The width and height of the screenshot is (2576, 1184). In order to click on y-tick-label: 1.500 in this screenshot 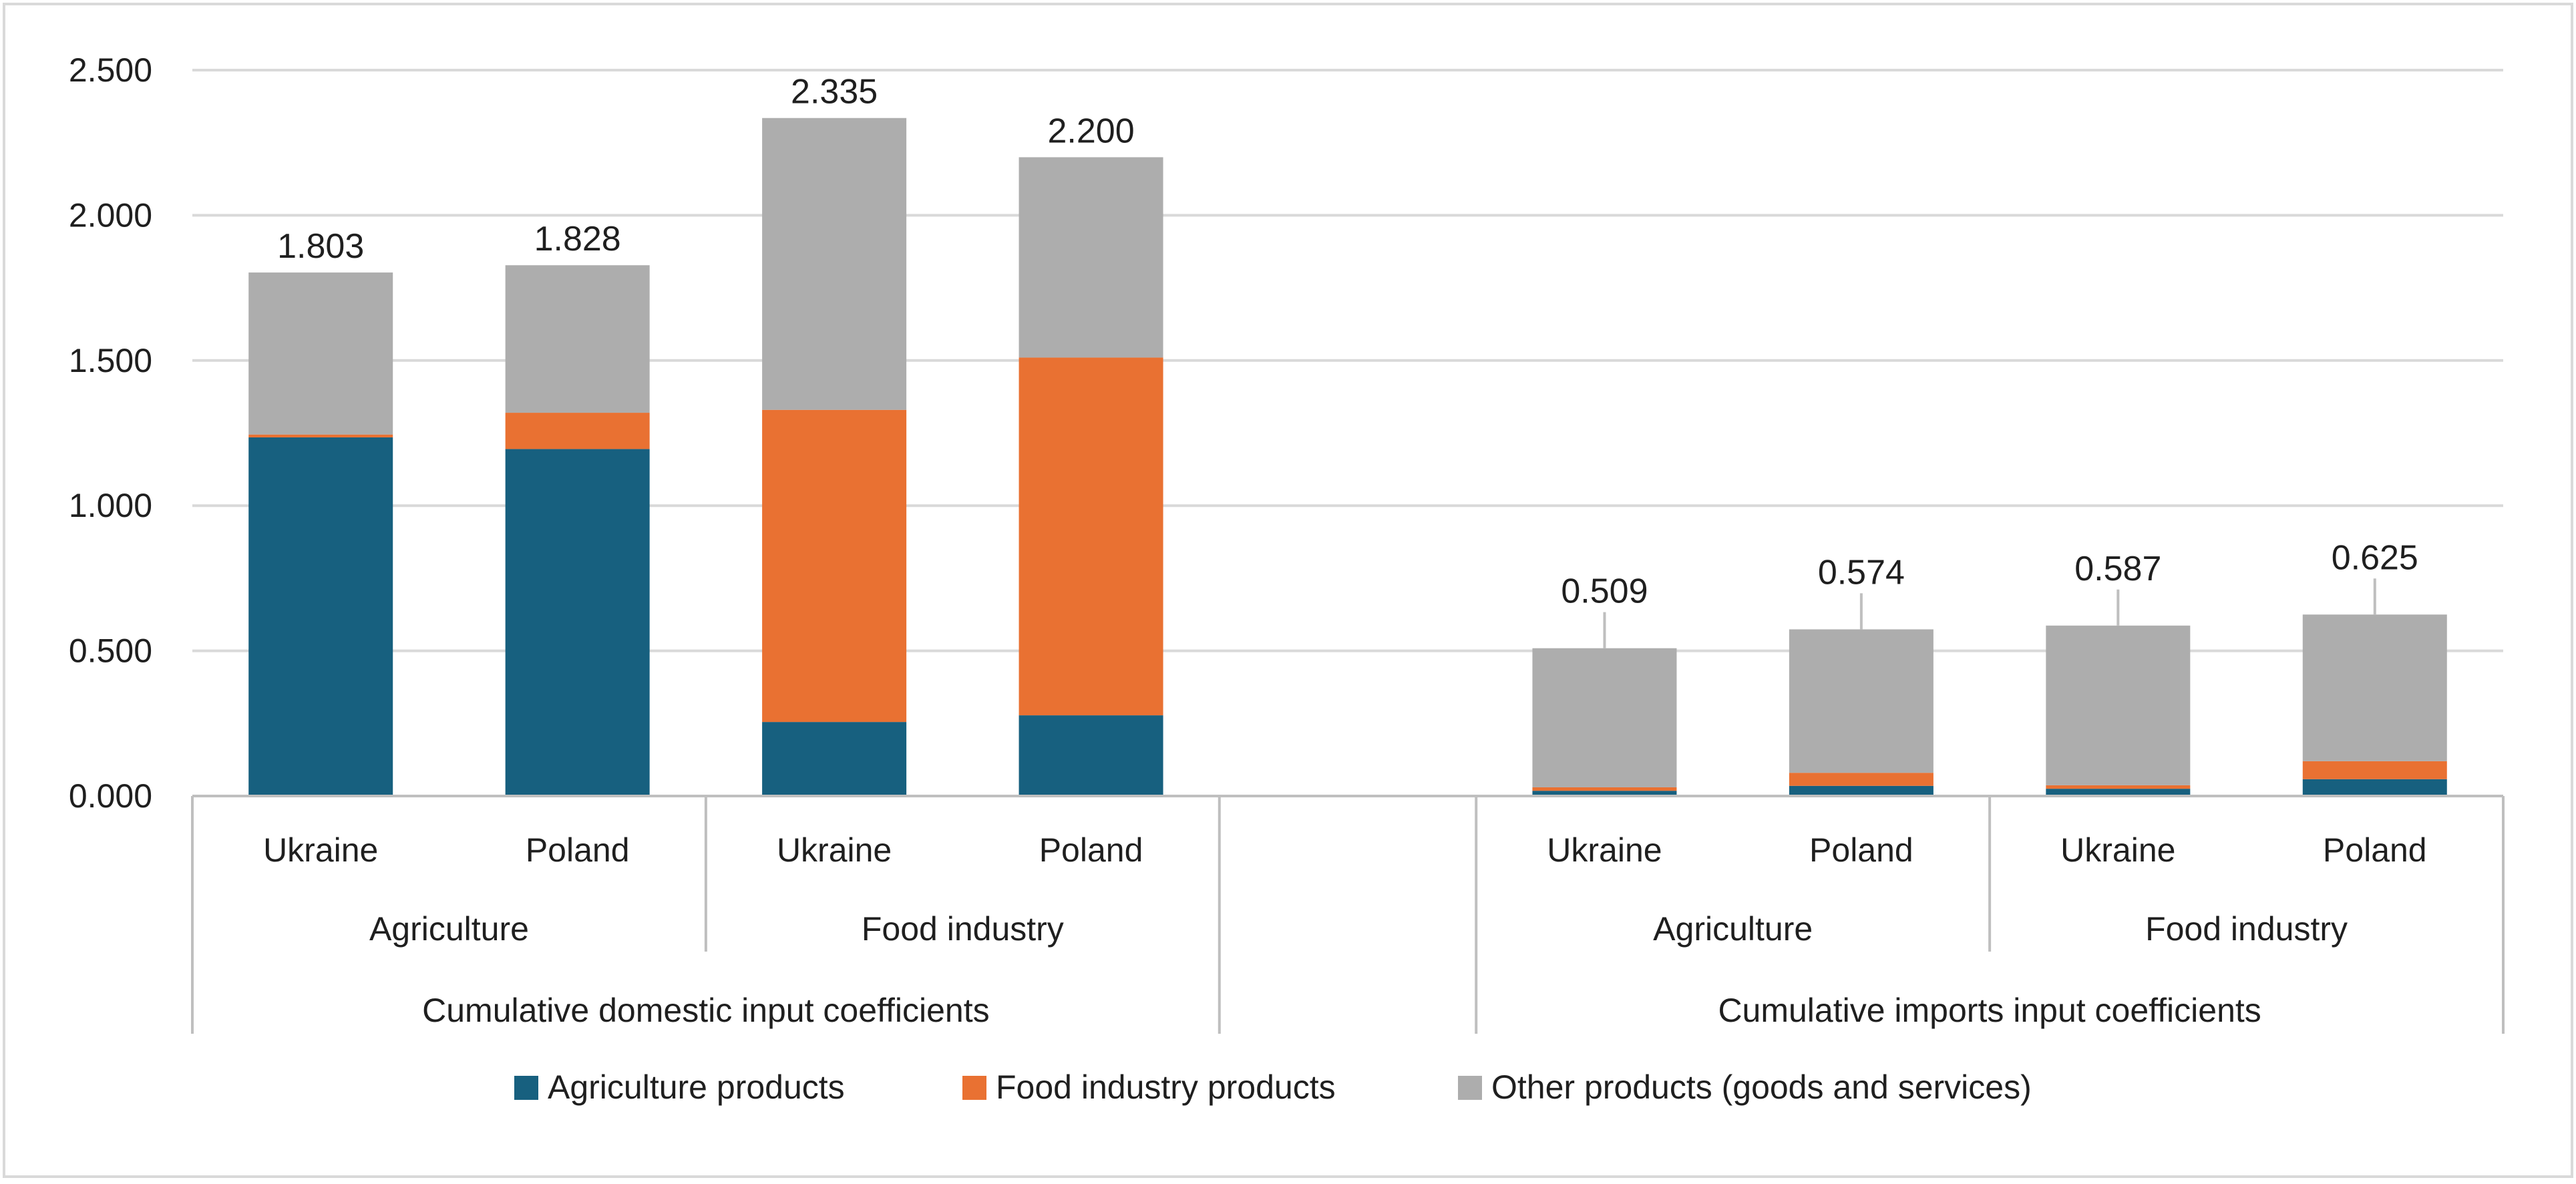, I will do `click(110, 360)`.